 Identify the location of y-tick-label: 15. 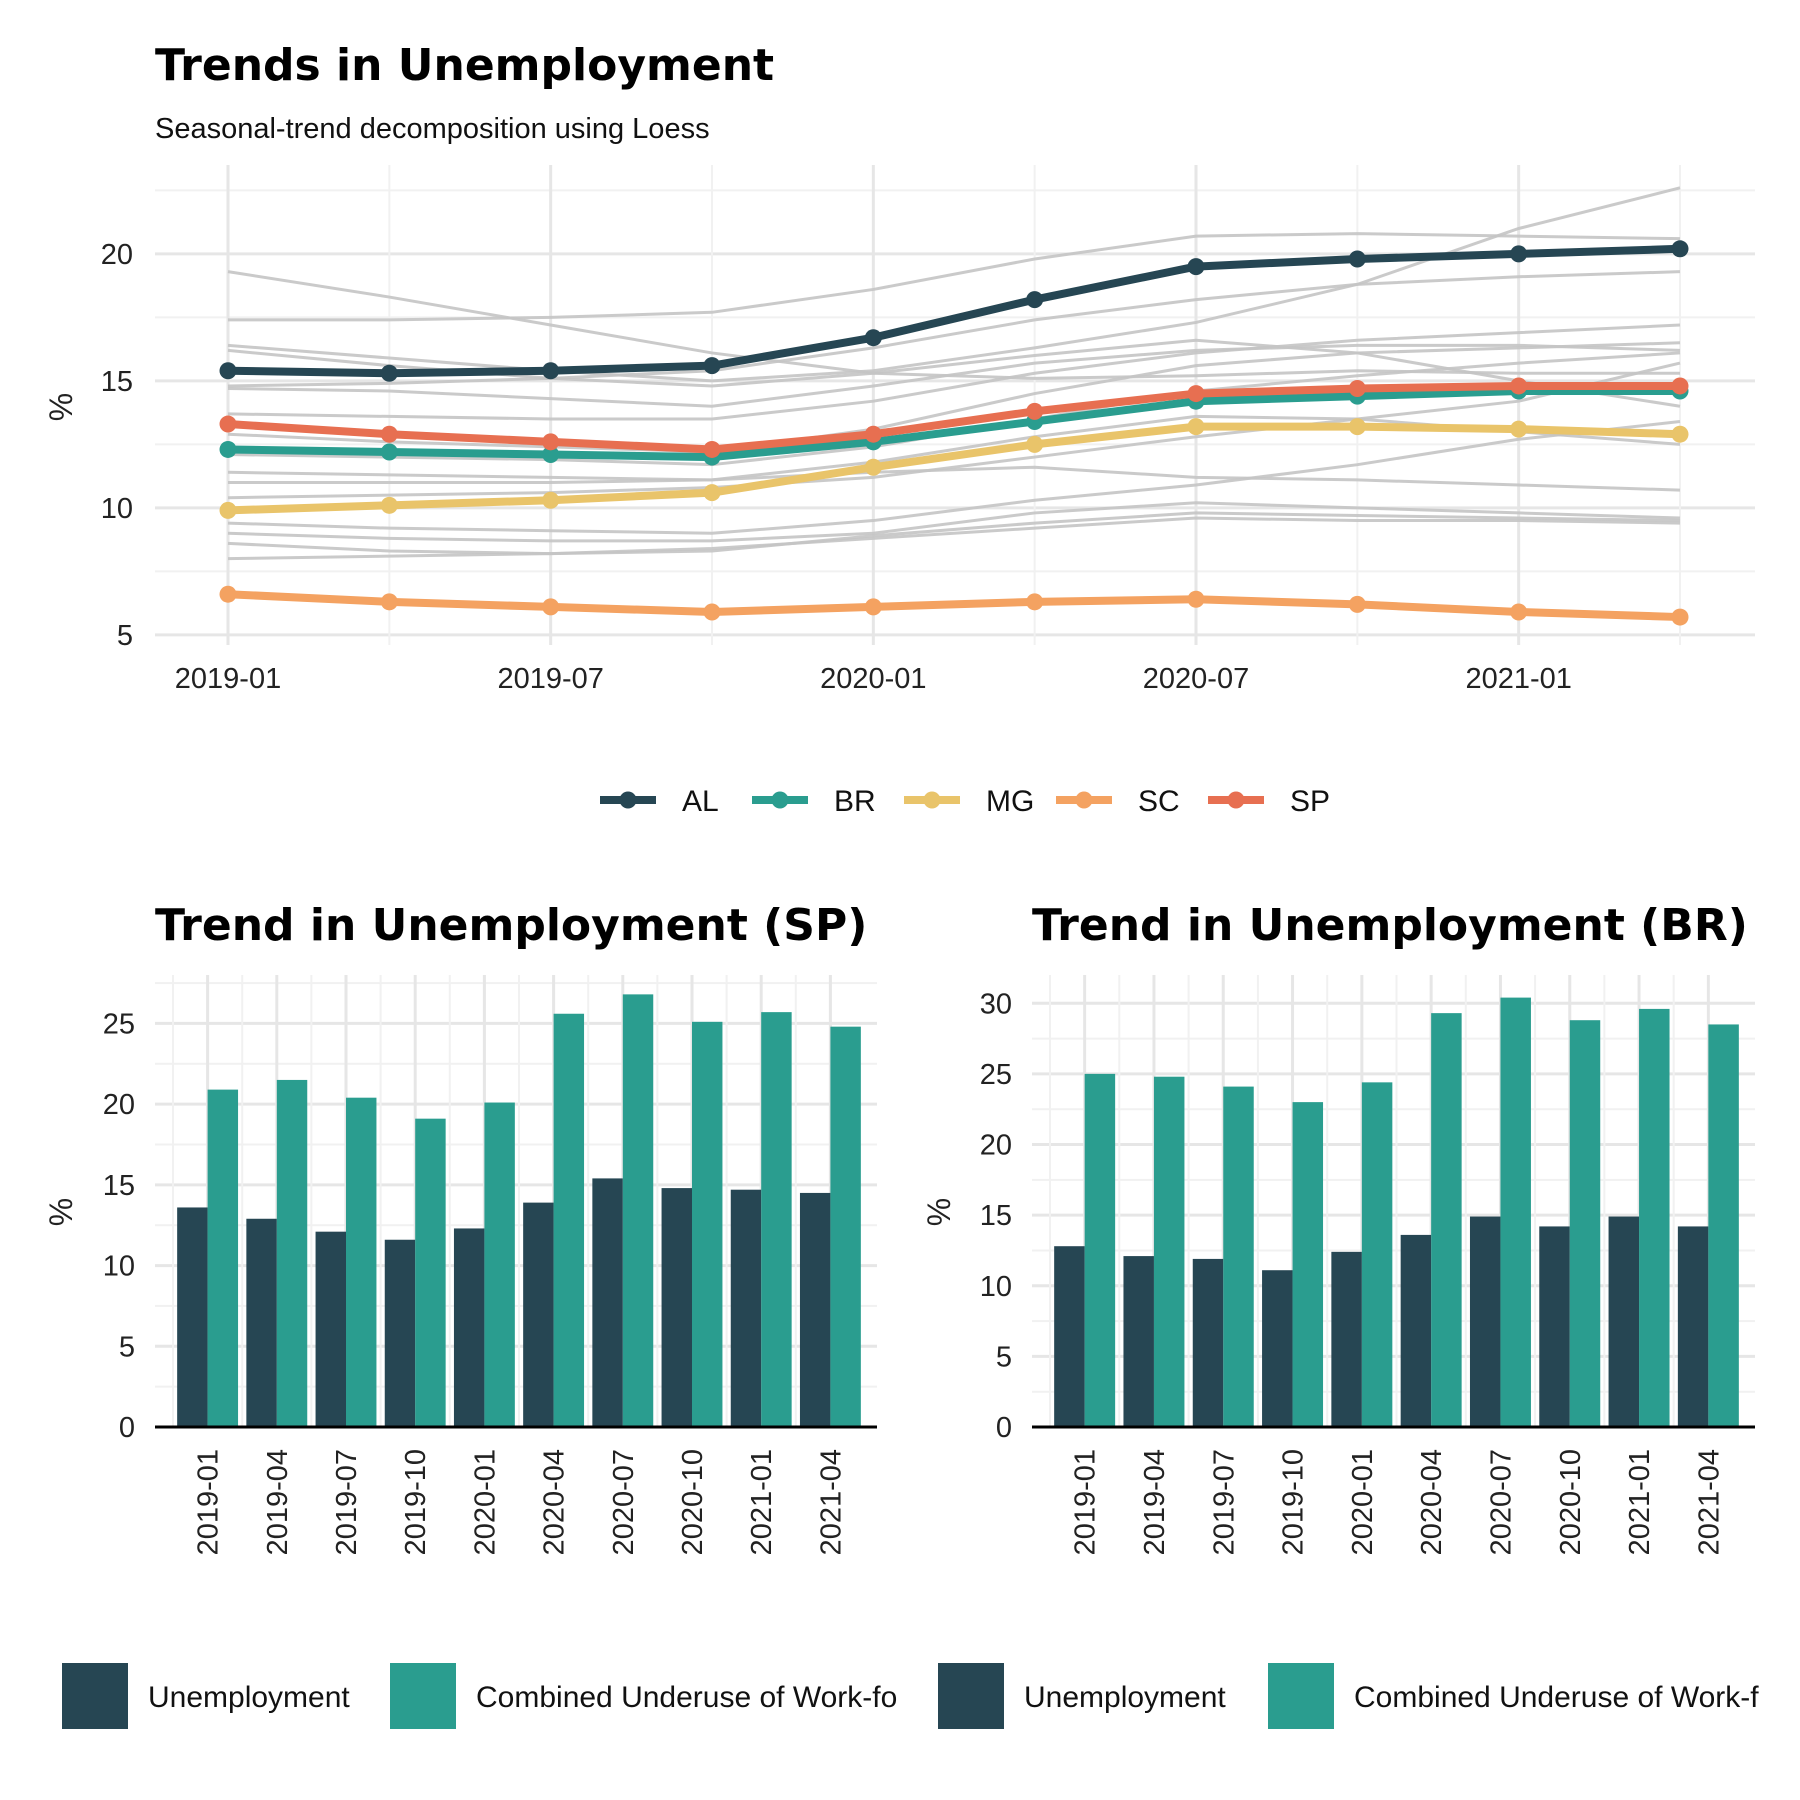
(996, 1216).